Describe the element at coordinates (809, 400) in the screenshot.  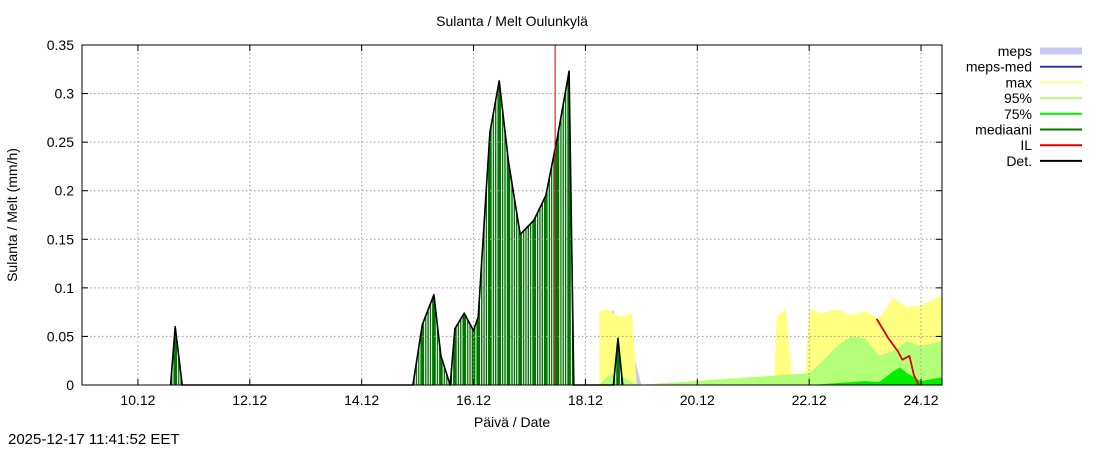
I see `x-tick-label: 22.12` at that location.